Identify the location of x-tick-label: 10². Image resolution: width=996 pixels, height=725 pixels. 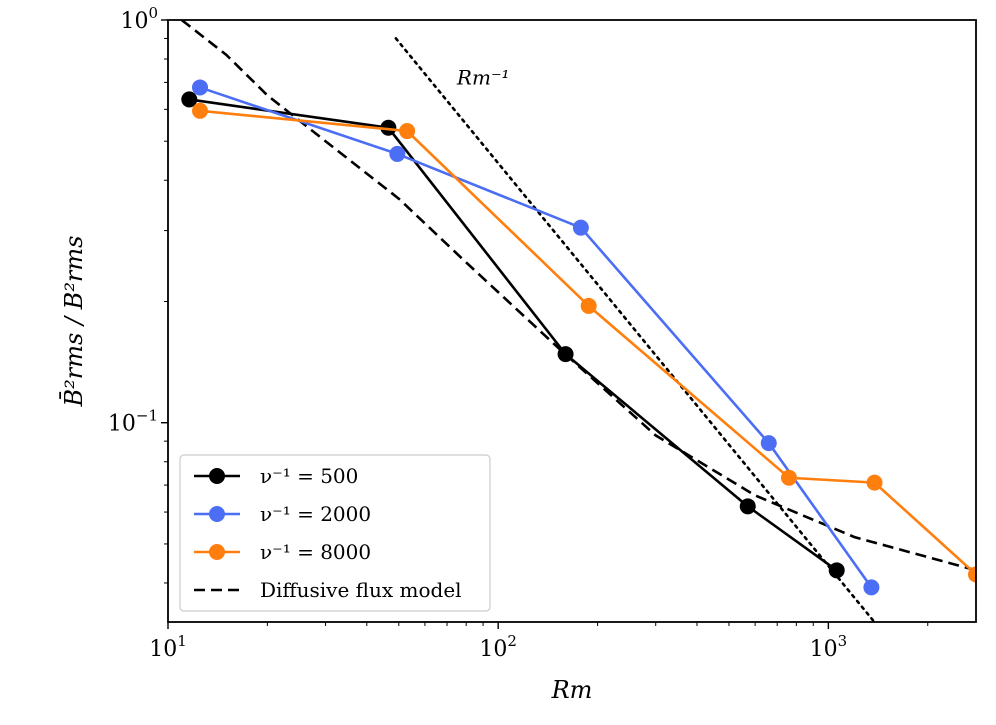
(498, 647).